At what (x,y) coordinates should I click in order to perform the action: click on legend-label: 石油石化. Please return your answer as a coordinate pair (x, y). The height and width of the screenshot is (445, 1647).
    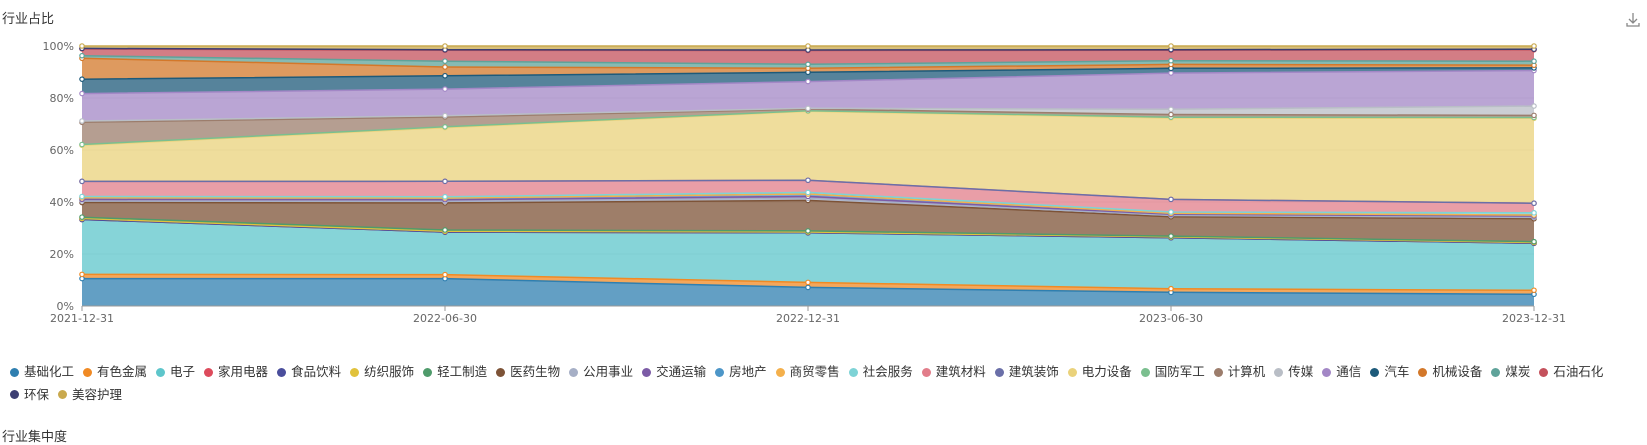
    Looking at the image, I should click on (1578, 371).